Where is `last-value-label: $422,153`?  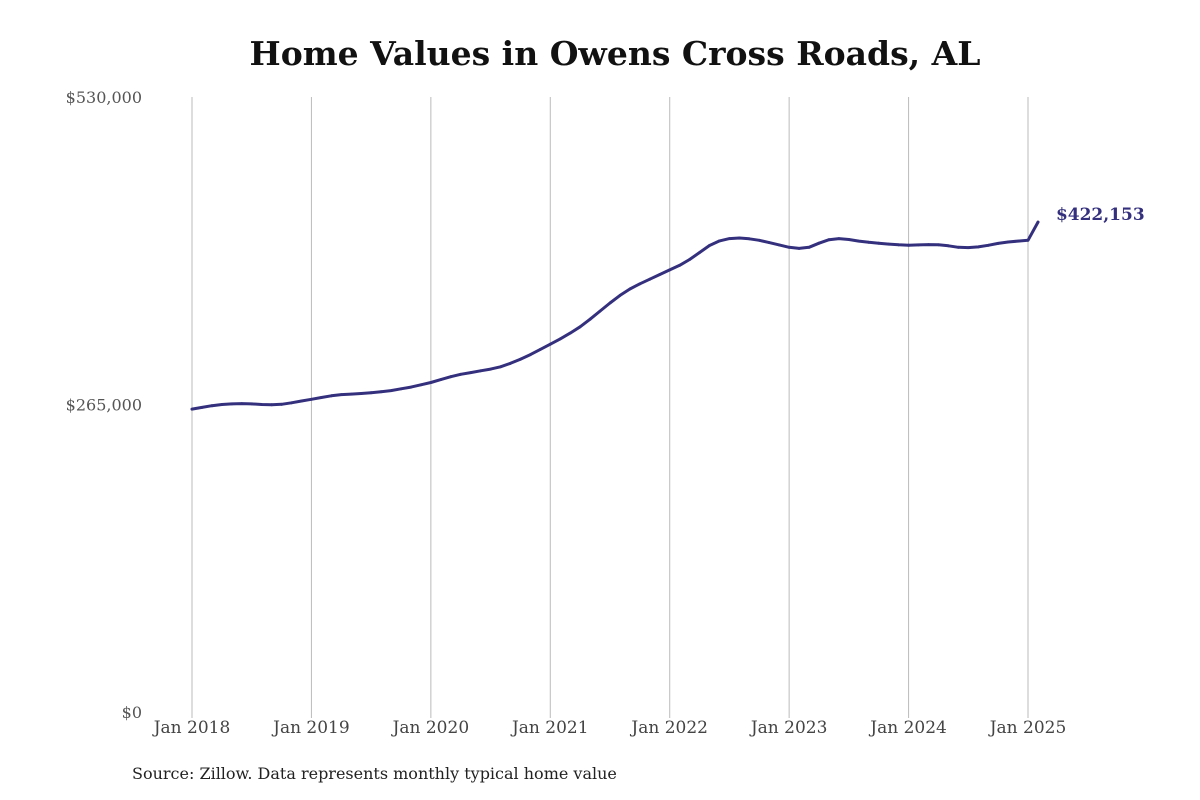
last-value-label: $422,153 is located at coordinates (1100, 215).